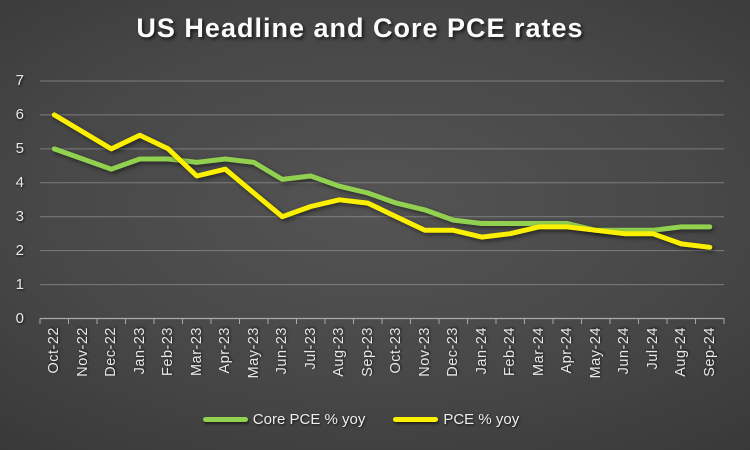 The width and height of the screenshot is (750, 450). I want to click on x-axis-label-Jan-24: Jan-24, so click(481, 351).